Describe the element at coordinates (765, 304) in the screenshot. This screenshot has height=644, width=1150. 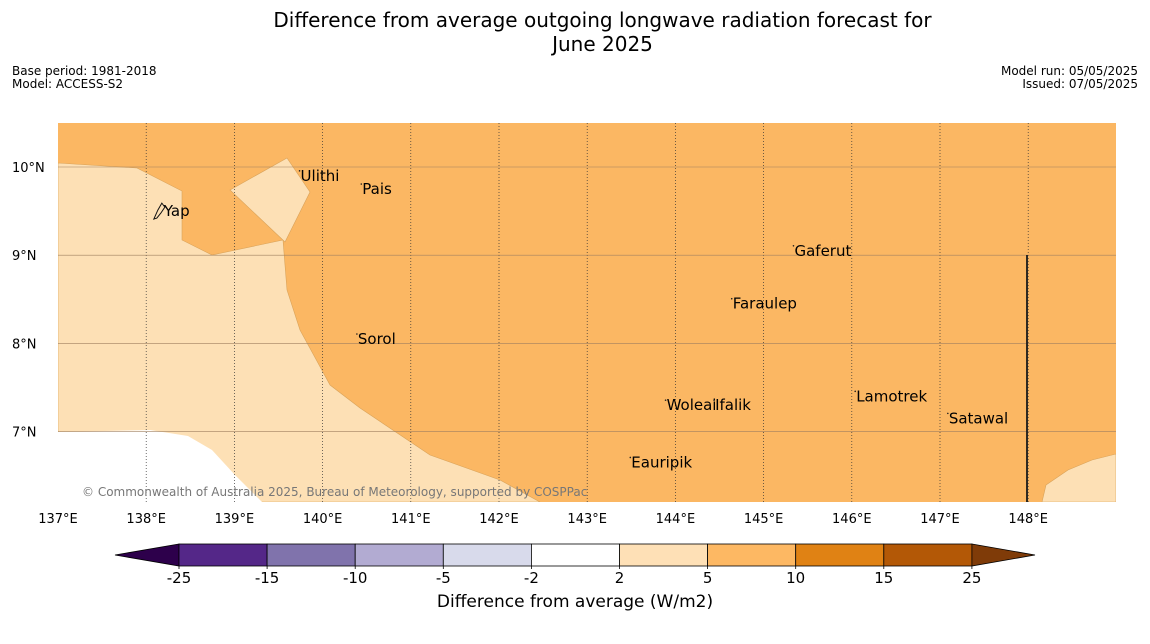
I see `place-label: Faraulep` at that location.